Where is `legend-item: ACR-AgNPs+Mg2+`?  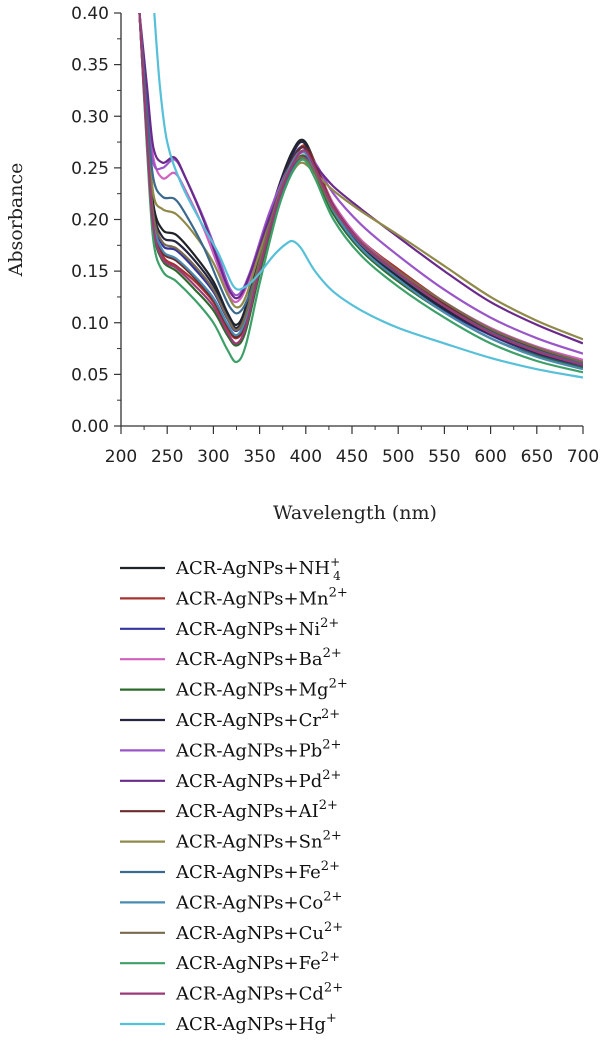 legend-item: ACR-AgNPs+Mg2+ is located at coordinates (234, 689).